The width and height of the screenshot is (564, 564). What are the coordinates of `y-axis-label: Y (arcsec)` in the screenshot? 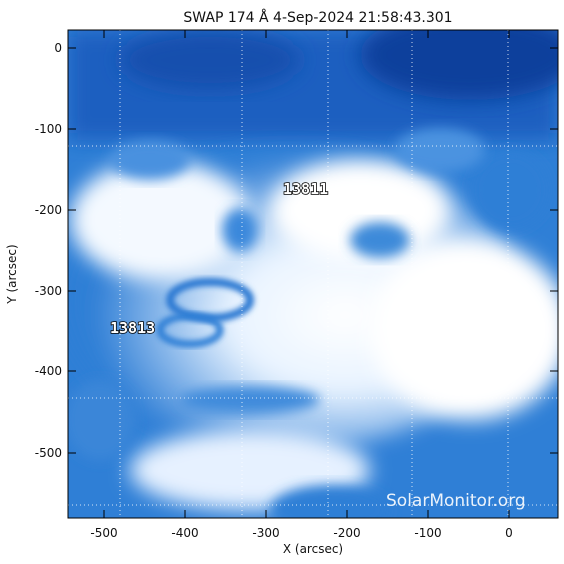 It's located at (12, 274).